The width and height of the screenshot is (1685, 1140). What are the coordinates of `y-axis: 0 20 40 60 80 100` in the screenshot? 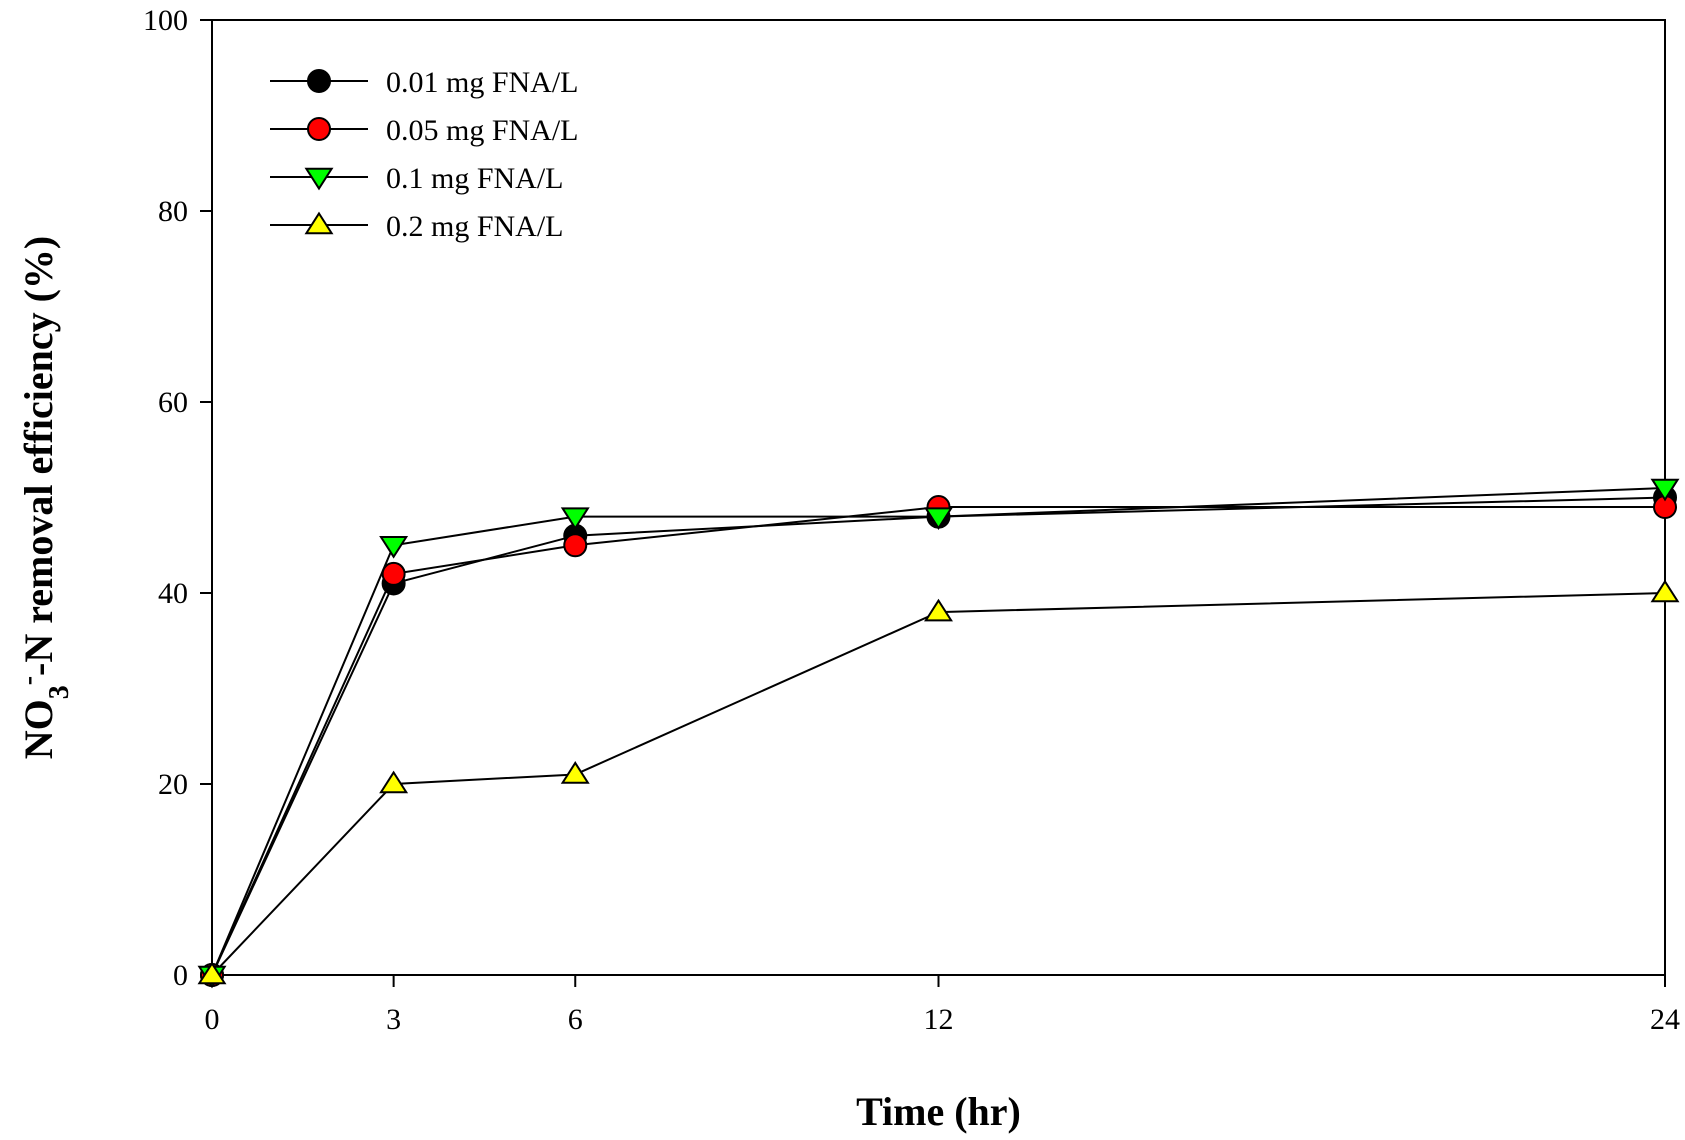 It's located at (177, 498).